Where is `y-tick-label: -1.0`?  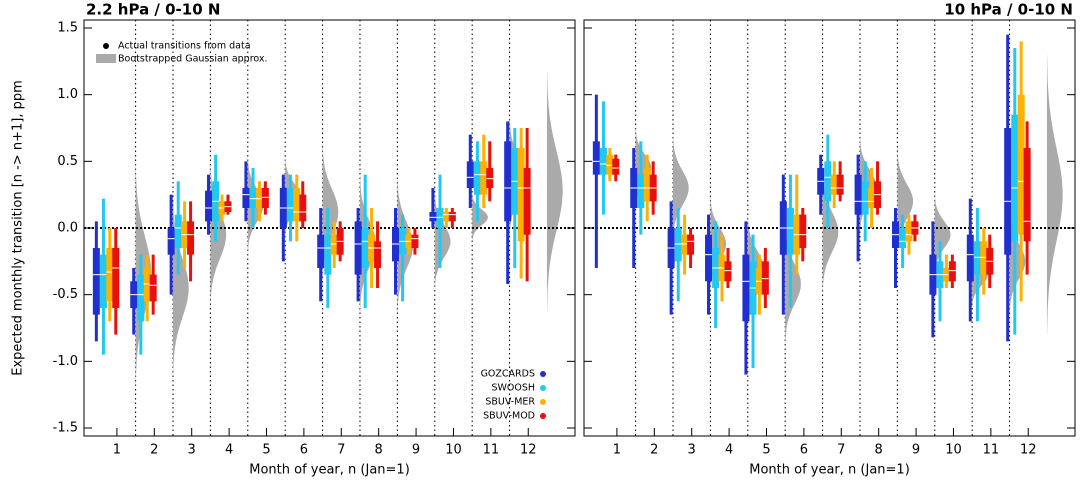 y-tick-label: -1.0 is located at coordinates (65, 361).